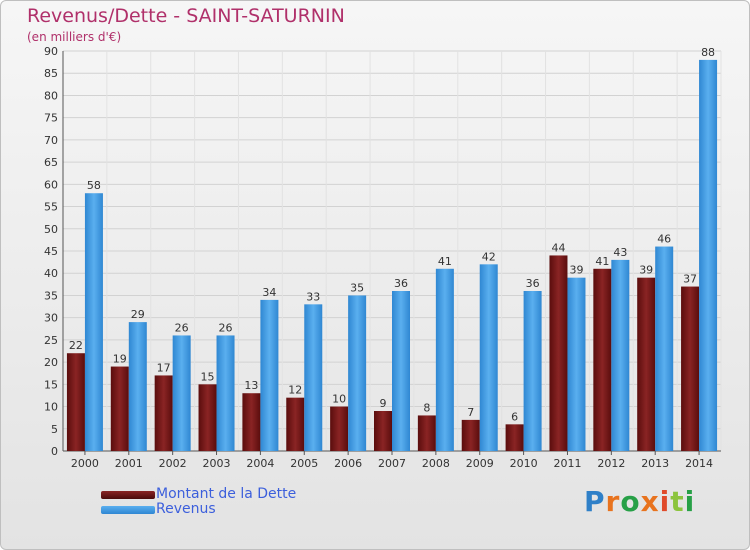  I want to click on y-tick-label: 85, so click(51, 73).